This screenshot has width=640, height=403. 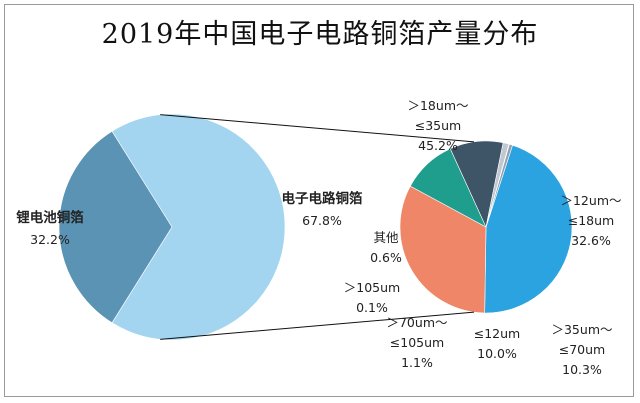 What do you see at coordinates (590, 200) in the screenshot?
I see `secondary-slice-label-1-line: ＞12um～` at bounding box center [590, 200].